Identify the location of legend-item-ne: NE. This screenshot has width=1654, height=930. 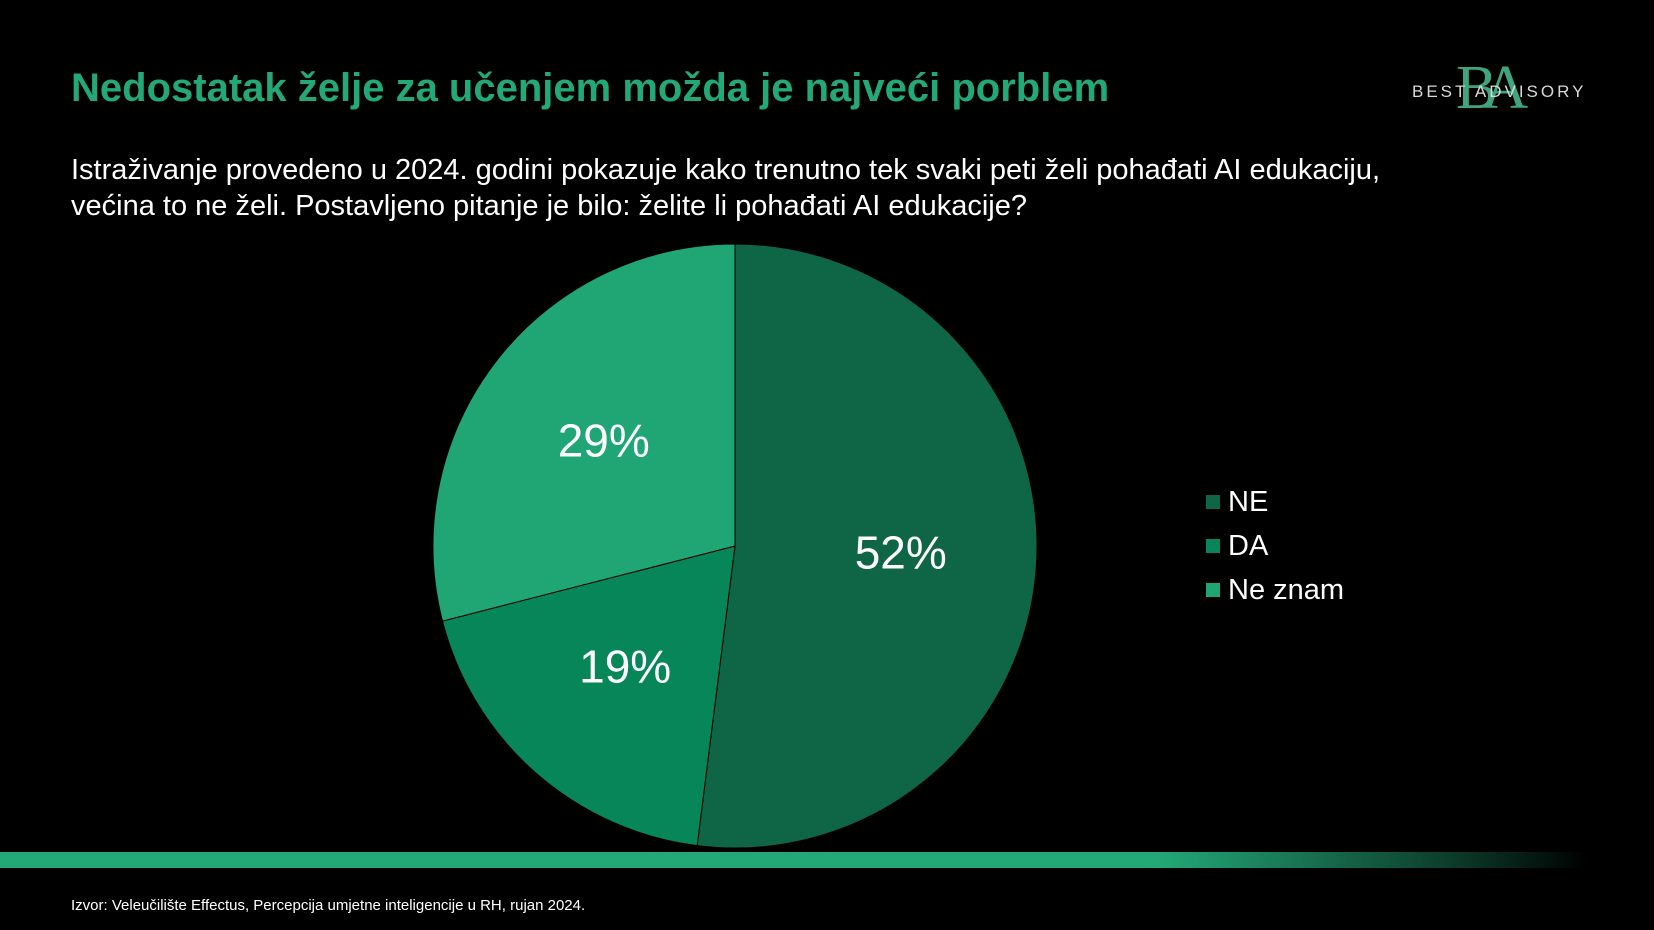
(1275, 502).